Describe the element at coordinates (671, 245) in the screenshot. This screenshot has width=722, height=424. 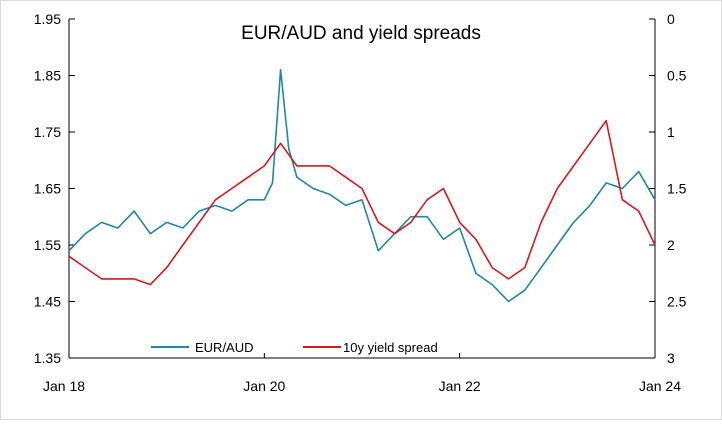
I see `y-right-tick-label: 2` at that location.